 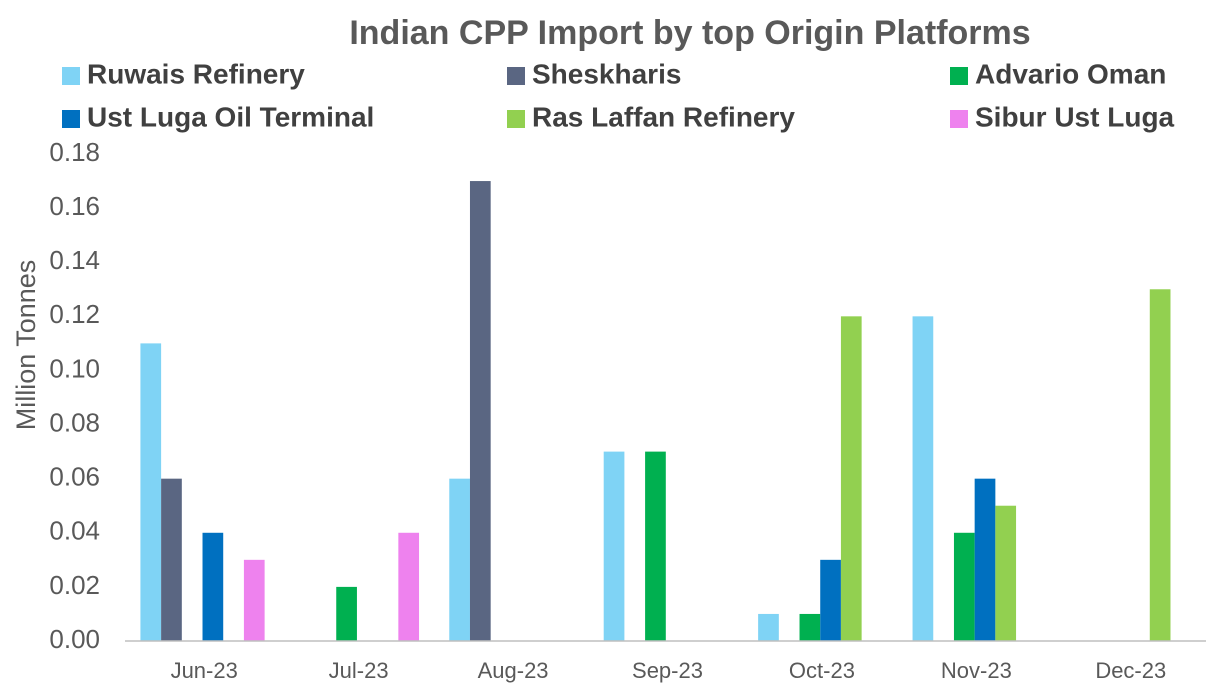 I want to click on y-tick-label: 0.10, so click(x=74, y=368).